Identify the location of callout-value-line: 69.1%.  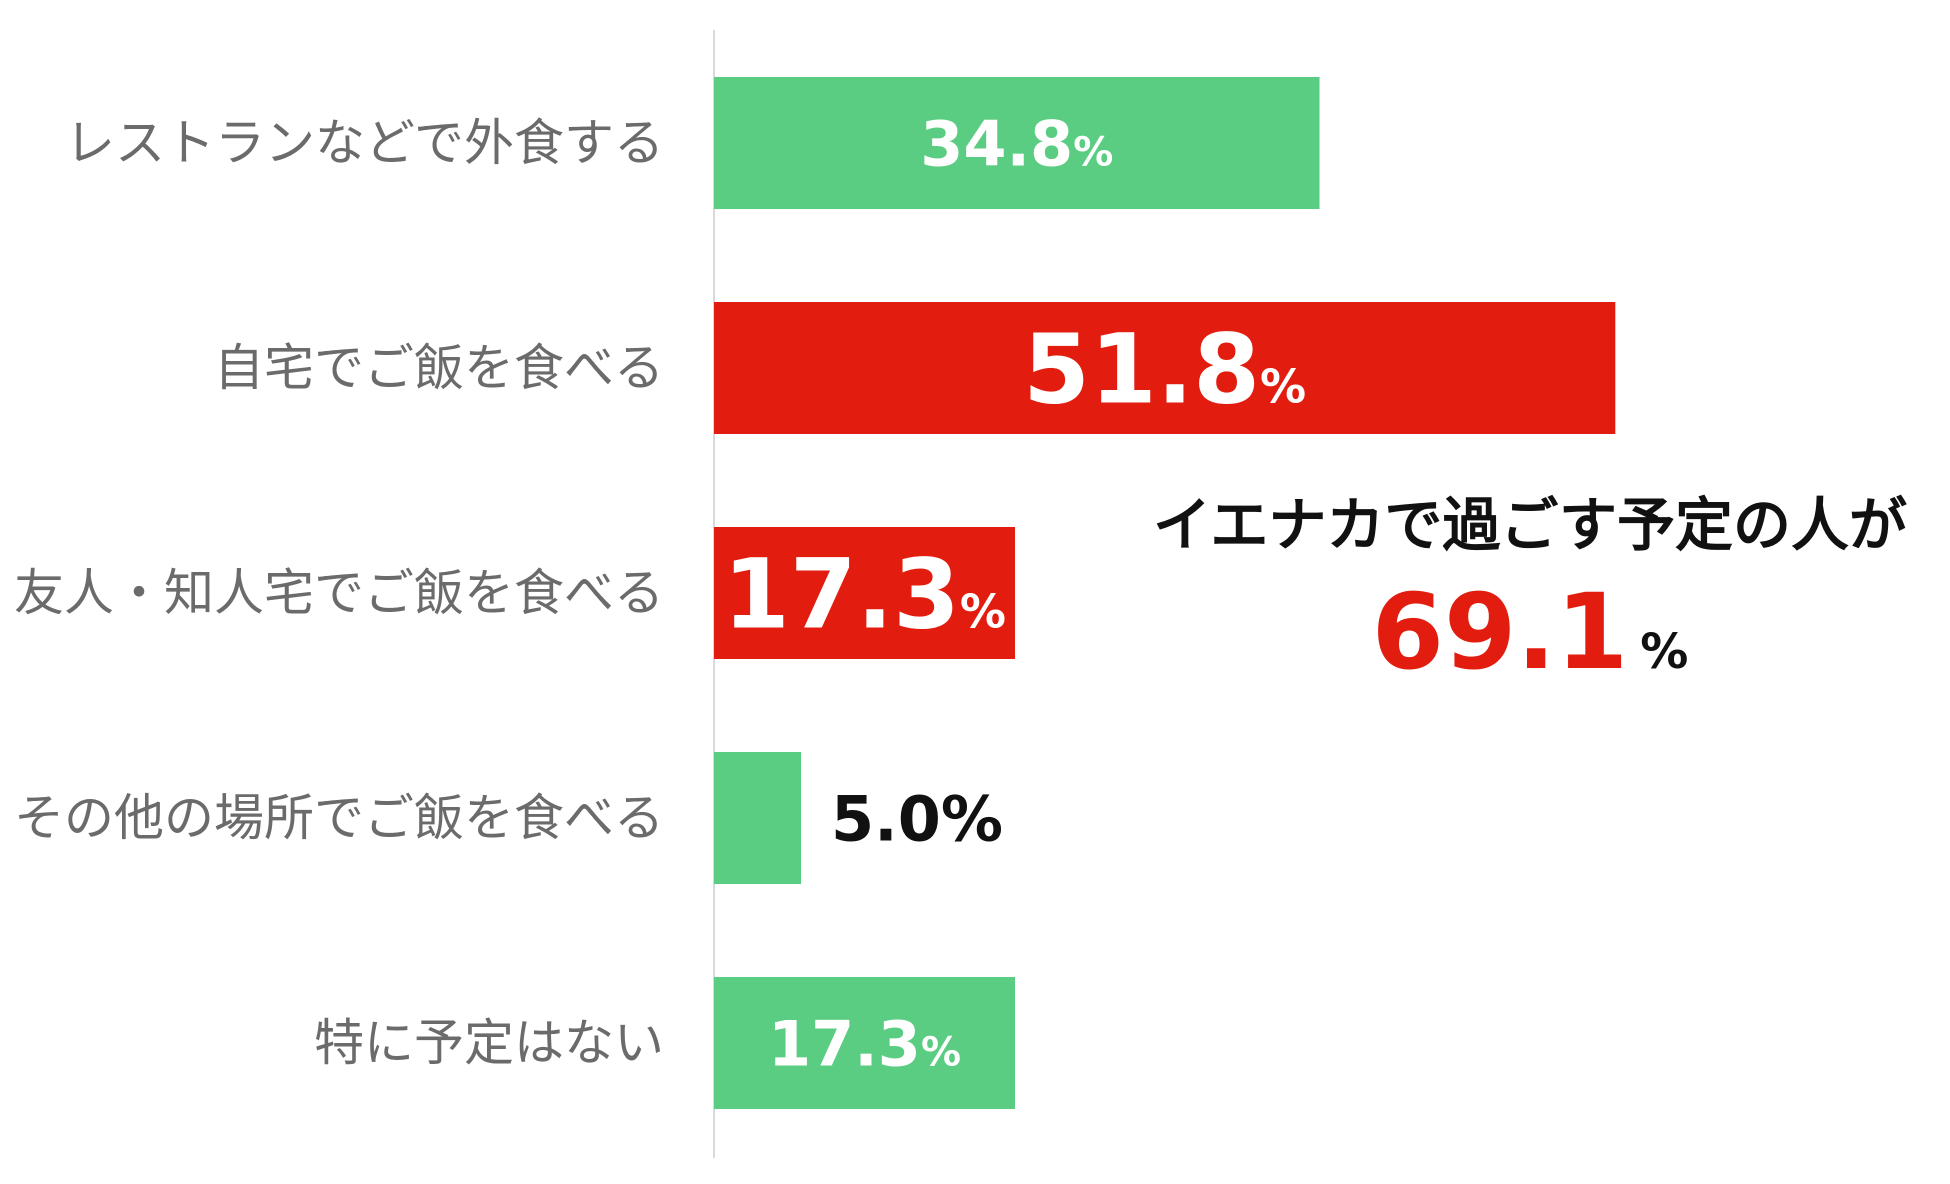
(1530, 632).